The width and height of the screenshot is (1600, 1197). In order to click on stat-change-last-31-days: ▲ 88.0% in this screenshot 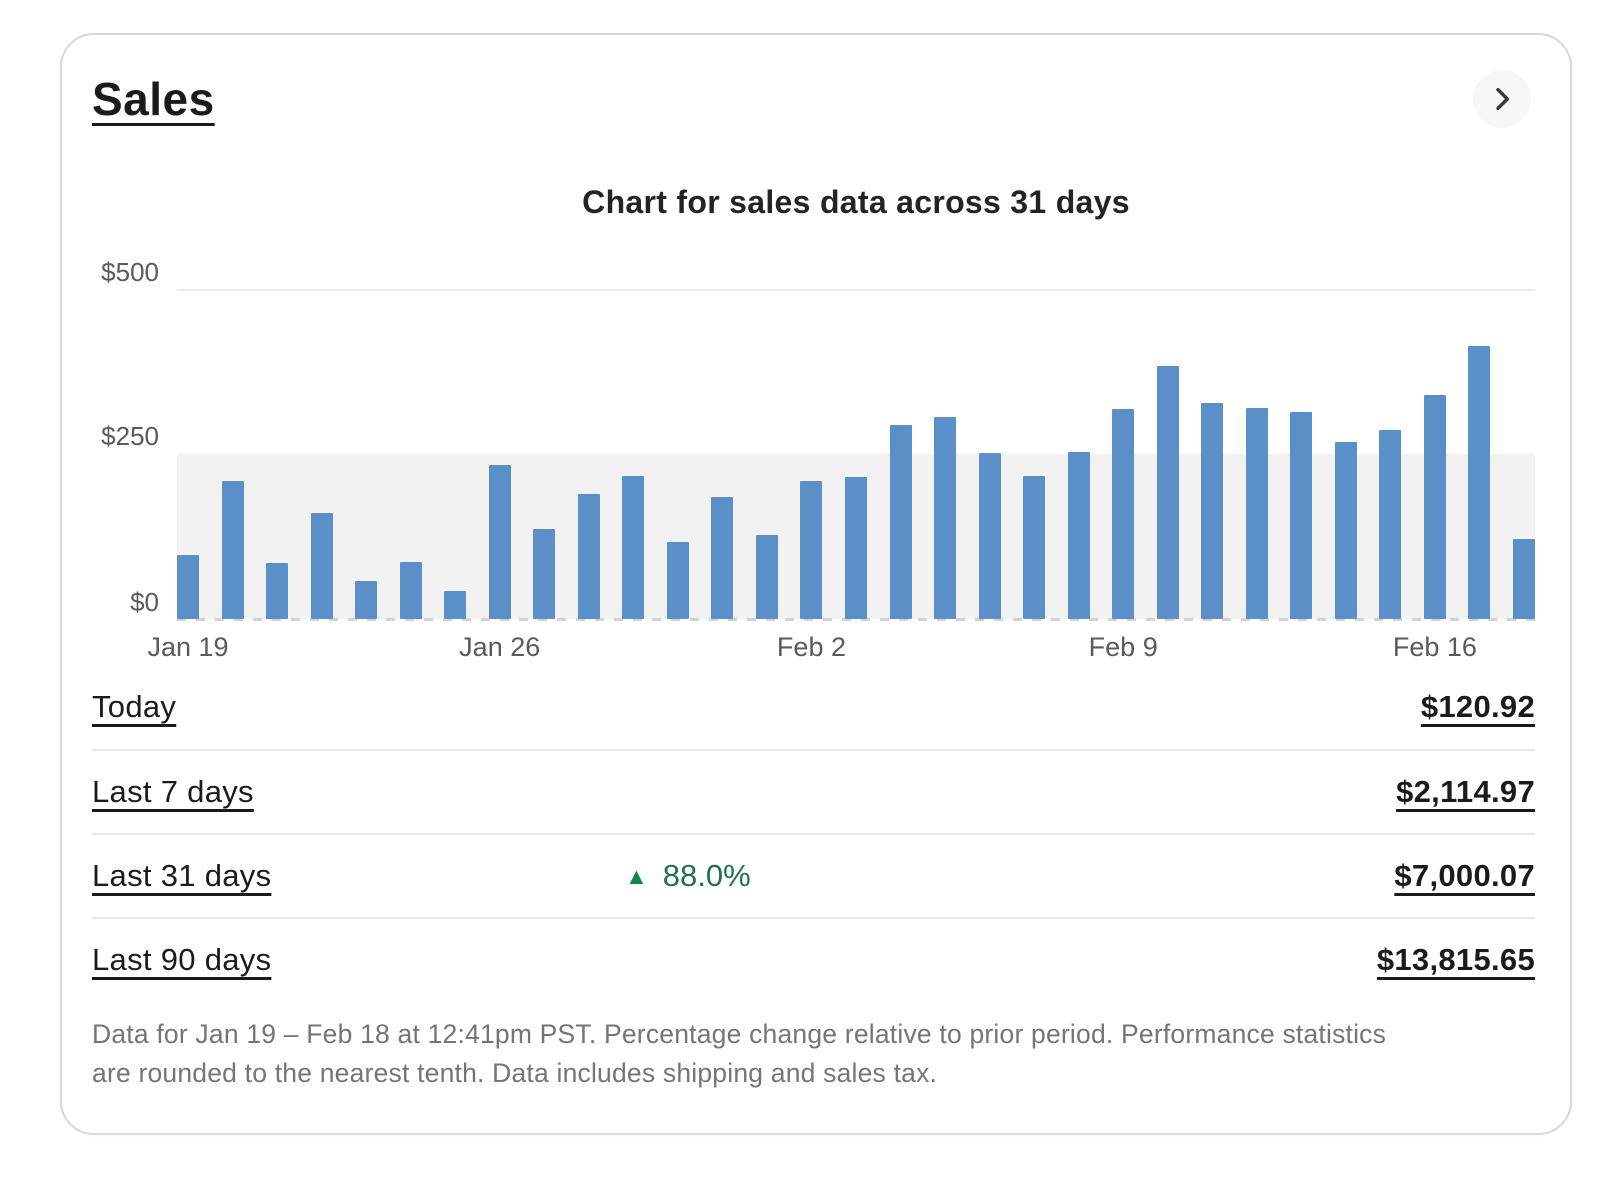, I will do `click(688, 876)`.